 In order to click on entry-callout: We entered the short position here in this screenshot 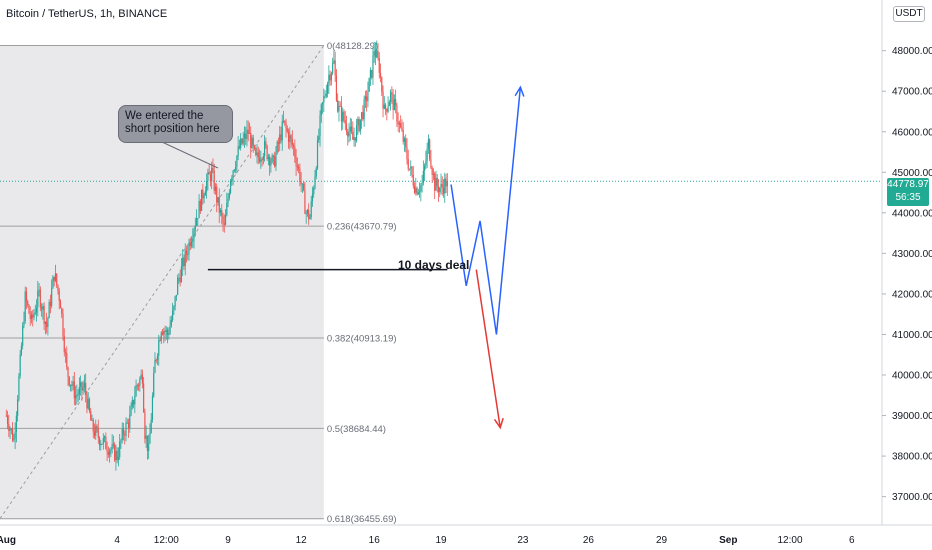, I will do `click(175, 124)`.